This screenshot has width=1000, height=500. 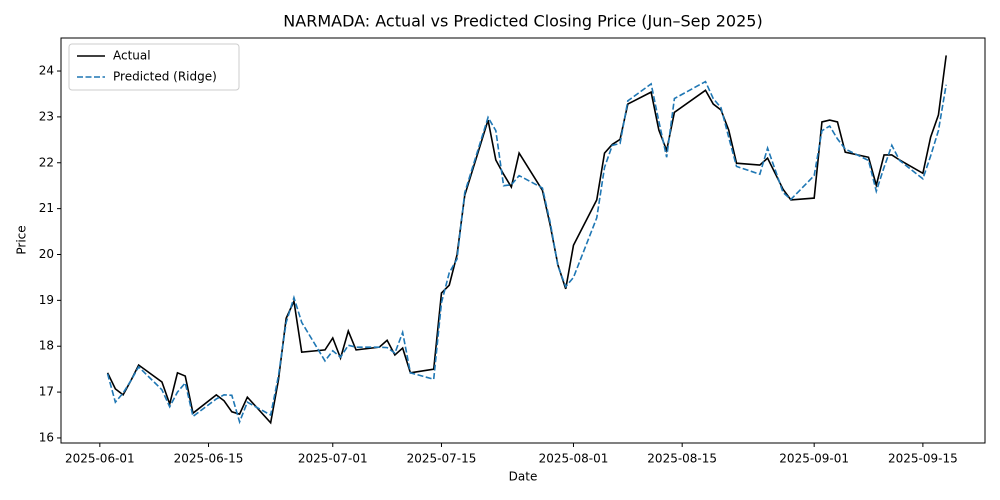 I want to click on x-tick-label: 2025-06-01, so click(x=100, y=459).